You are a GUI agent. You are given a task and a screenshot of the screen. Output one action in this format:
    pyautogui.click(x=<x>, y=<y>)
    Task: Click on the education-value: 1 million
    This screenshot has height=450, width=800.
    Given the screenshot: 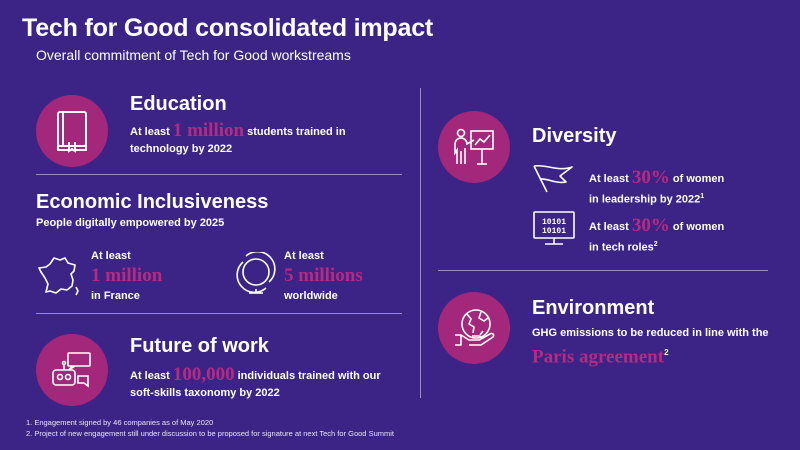 What is the action you would take?
    pyautogui.click(x=208, y=130)
    